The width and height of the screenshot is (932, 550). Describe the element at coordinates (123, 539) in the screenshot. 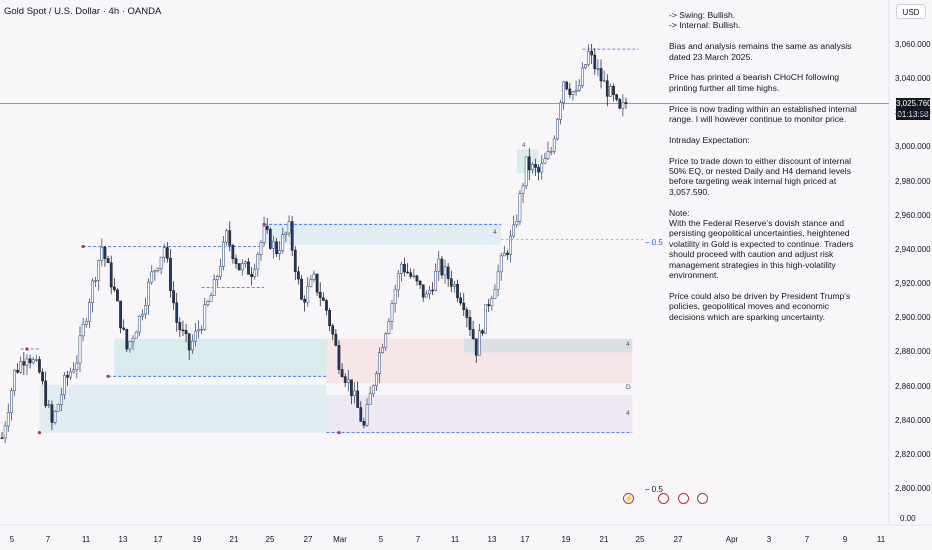

I see `time-tick-label: 13` at that location.